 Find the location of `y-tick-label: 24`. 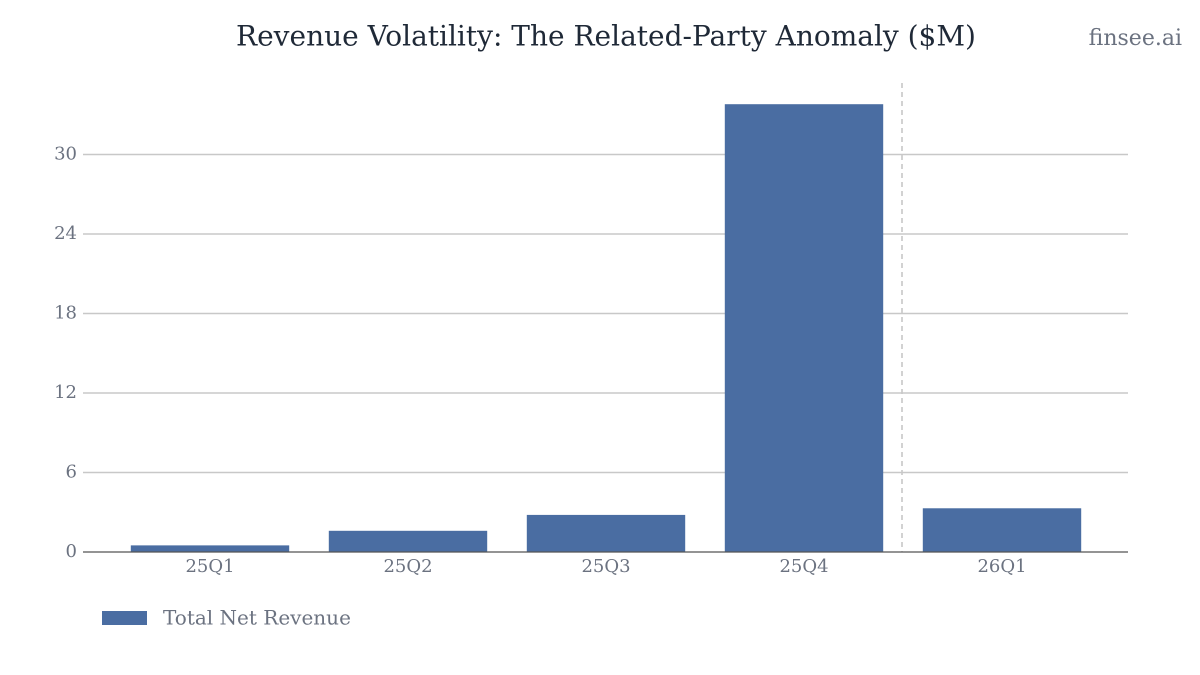

y-tick-label: 24 is located at coordinates (65, 233).